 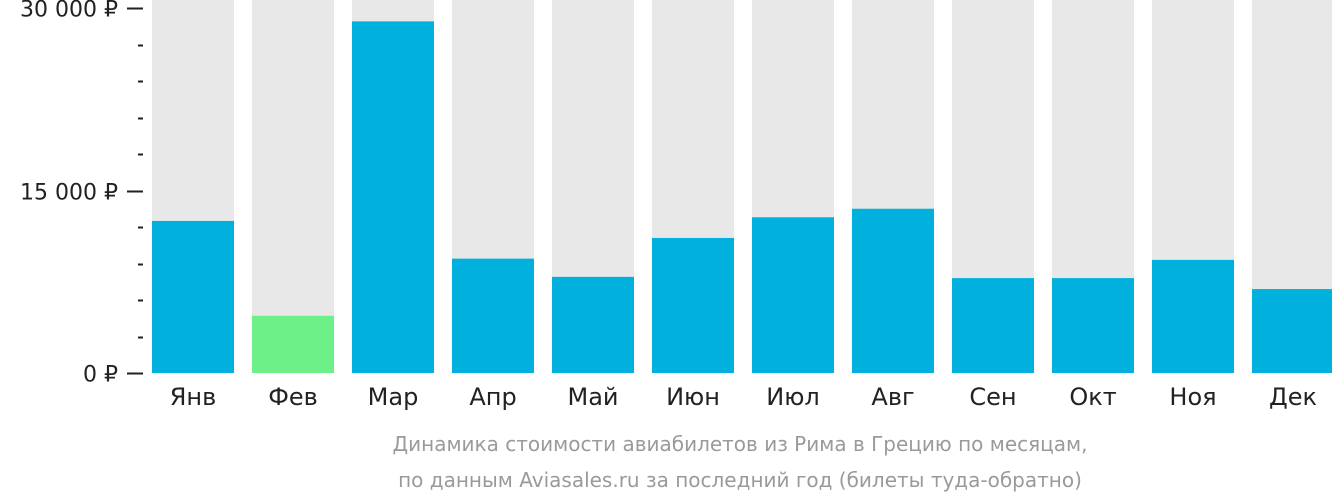 I want to click on y-tick-label: 15 000 ₽, so click(x=69, y=193).